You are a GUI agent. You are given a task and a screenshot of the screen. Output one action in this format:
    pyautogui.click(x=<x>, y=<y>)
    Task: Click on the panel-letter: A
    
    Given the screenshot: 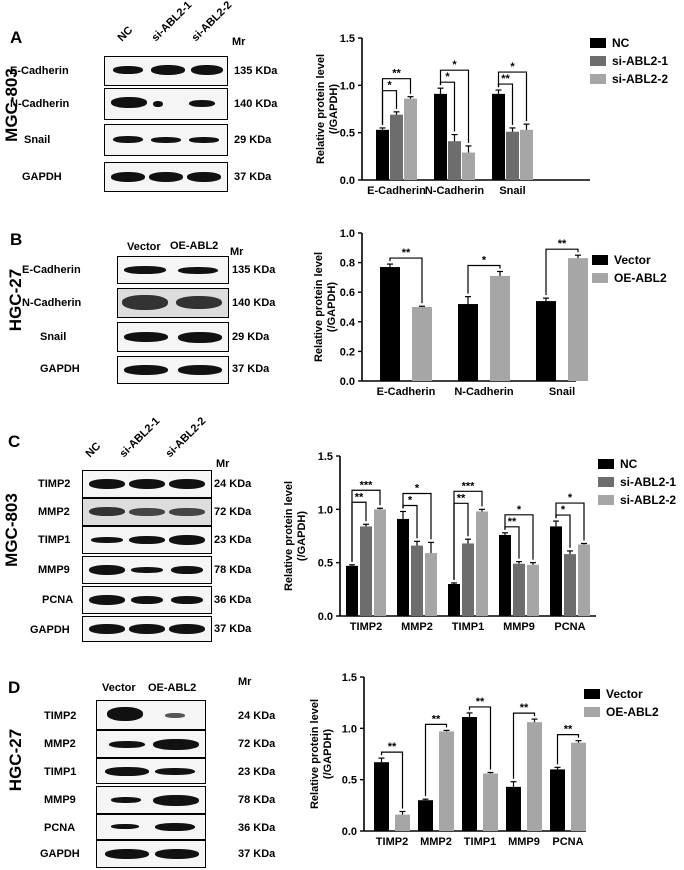 What is the action you would take?
    pyautogui.click(x=16, y=37)
    